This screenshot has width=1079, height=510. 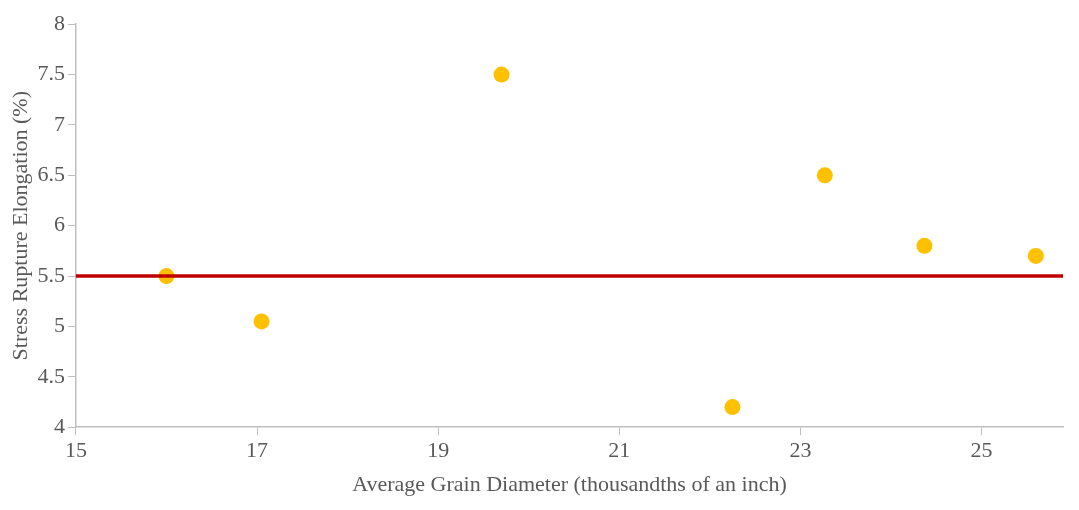 What do you see at coordinates (51, 73) in the screenshot?
I see `y-tick-label: 7.5` at bounding box center [51, 73].